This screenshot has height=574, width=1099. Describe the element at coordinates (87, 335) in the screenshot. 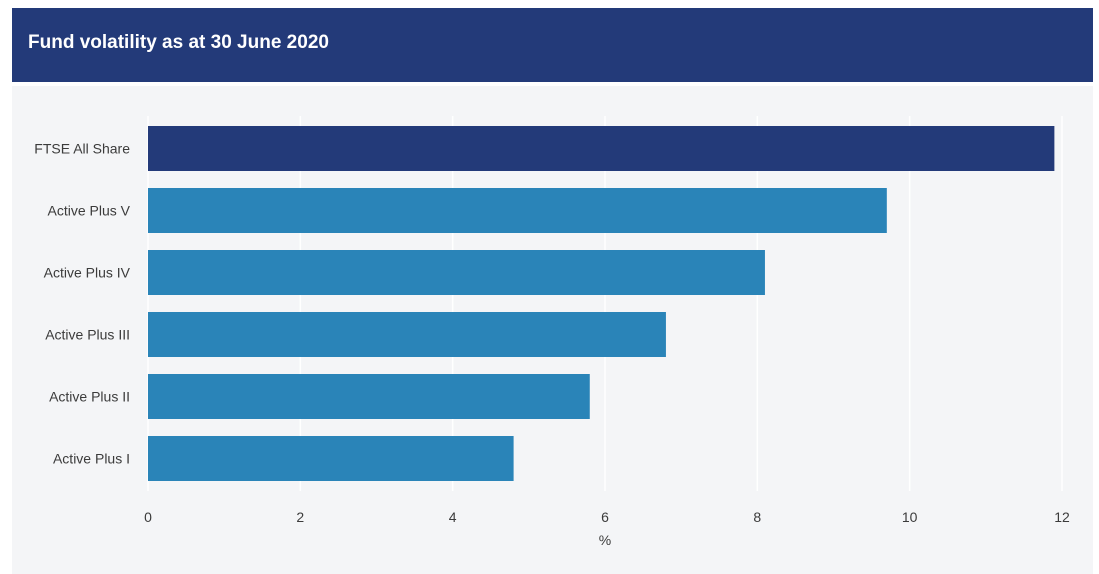

I see `category-label: Active Plus III` at that location.